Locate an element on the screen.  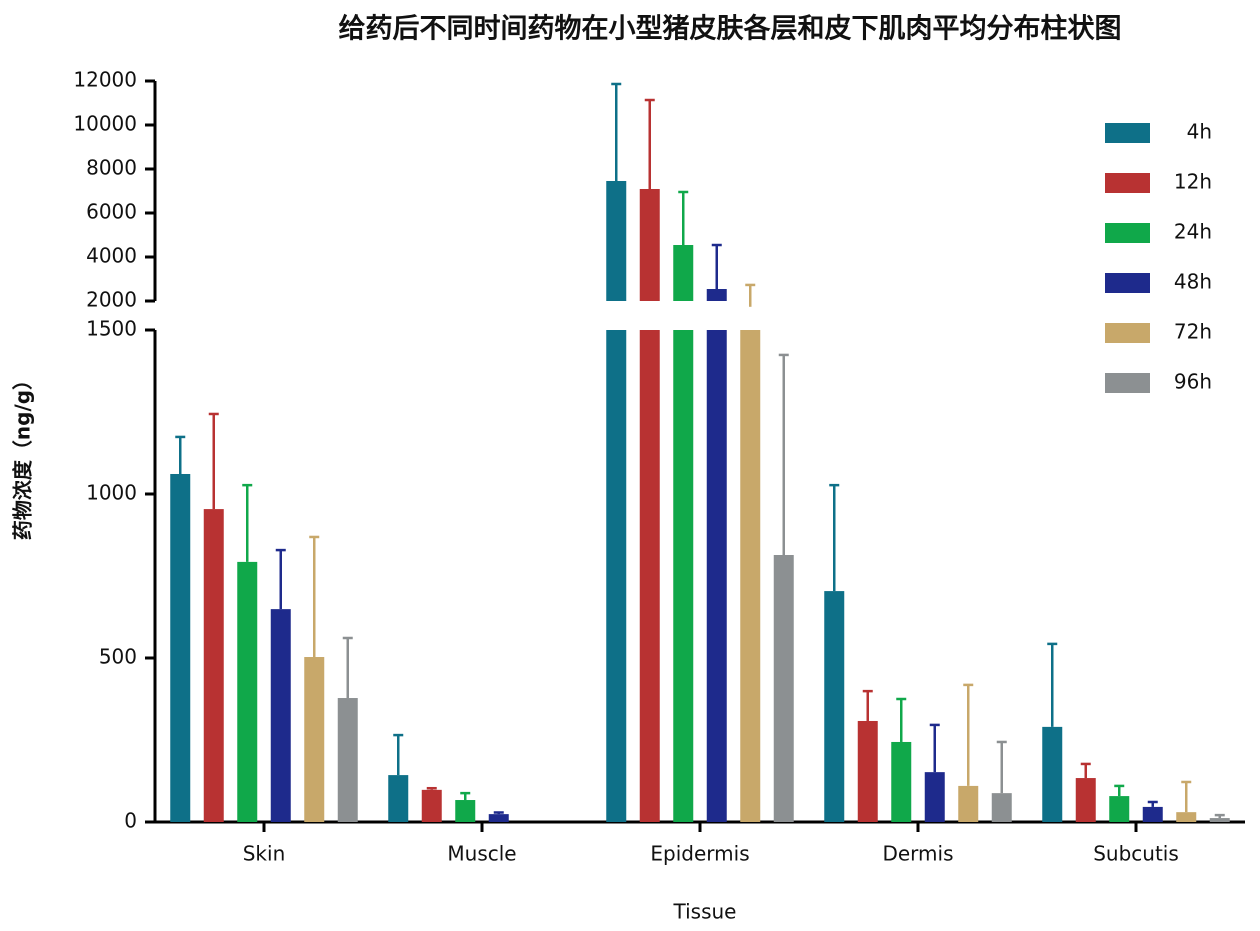
y-tick-label: 0 is located at coordinates (130, 821).